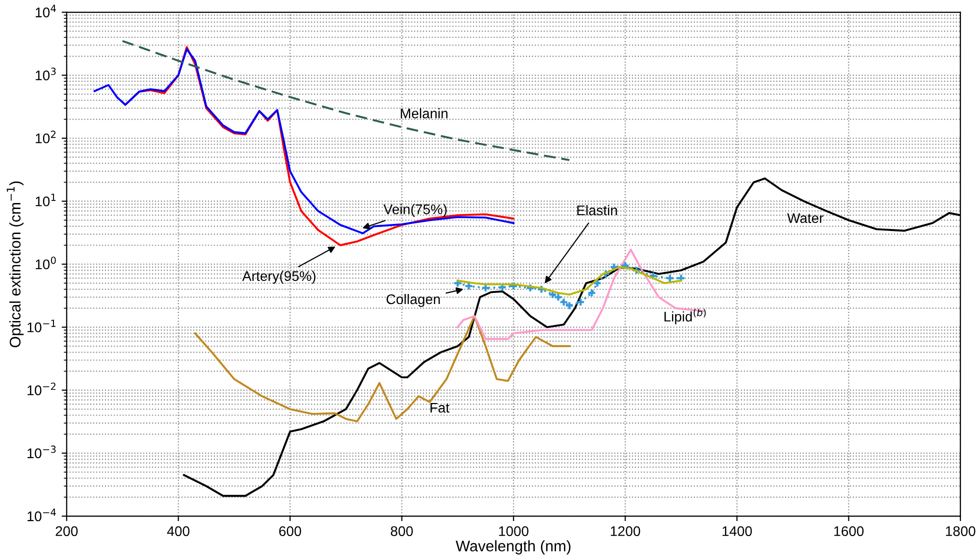 Image resolution: width=980 pixels, height=558 pixels. I want to click on annotation: Lipid$^{(b)}$, so click(685, 316).